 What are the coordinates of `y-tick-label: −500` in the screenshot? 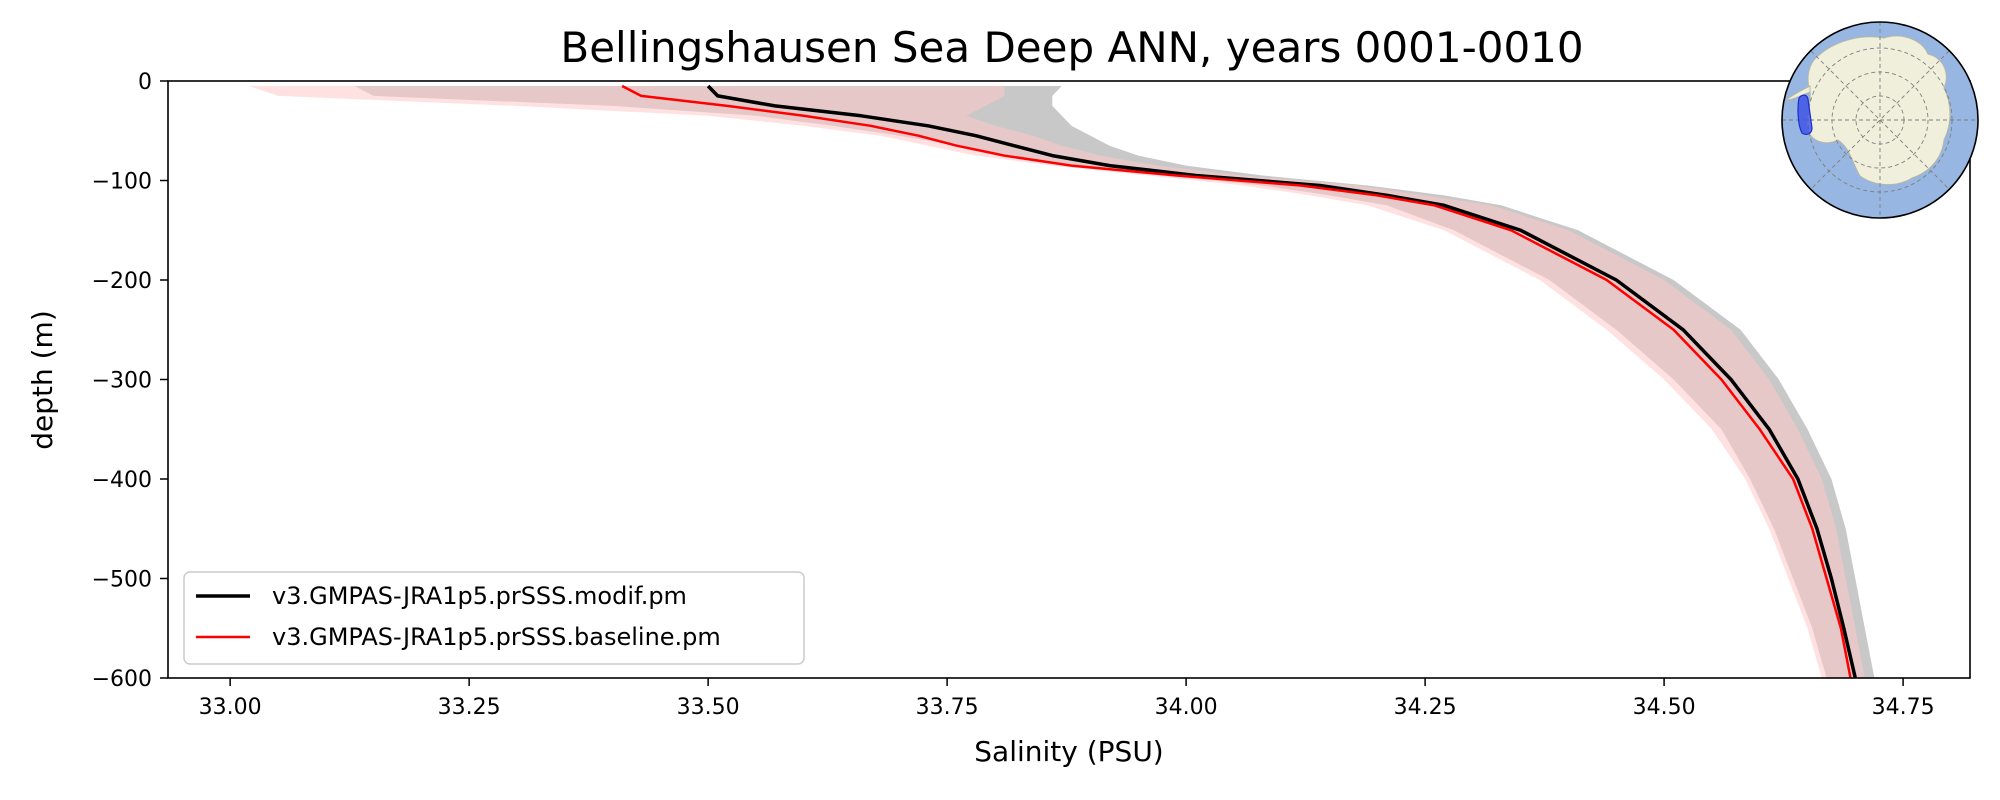 It's located at (122, 580).